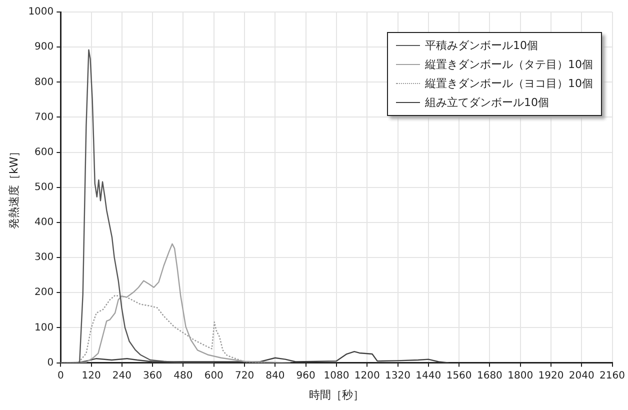  What do you see at coordinates (44, 187) in the screenshot?
I see `y-tick-label: 500` at bounding box center [44, 187].